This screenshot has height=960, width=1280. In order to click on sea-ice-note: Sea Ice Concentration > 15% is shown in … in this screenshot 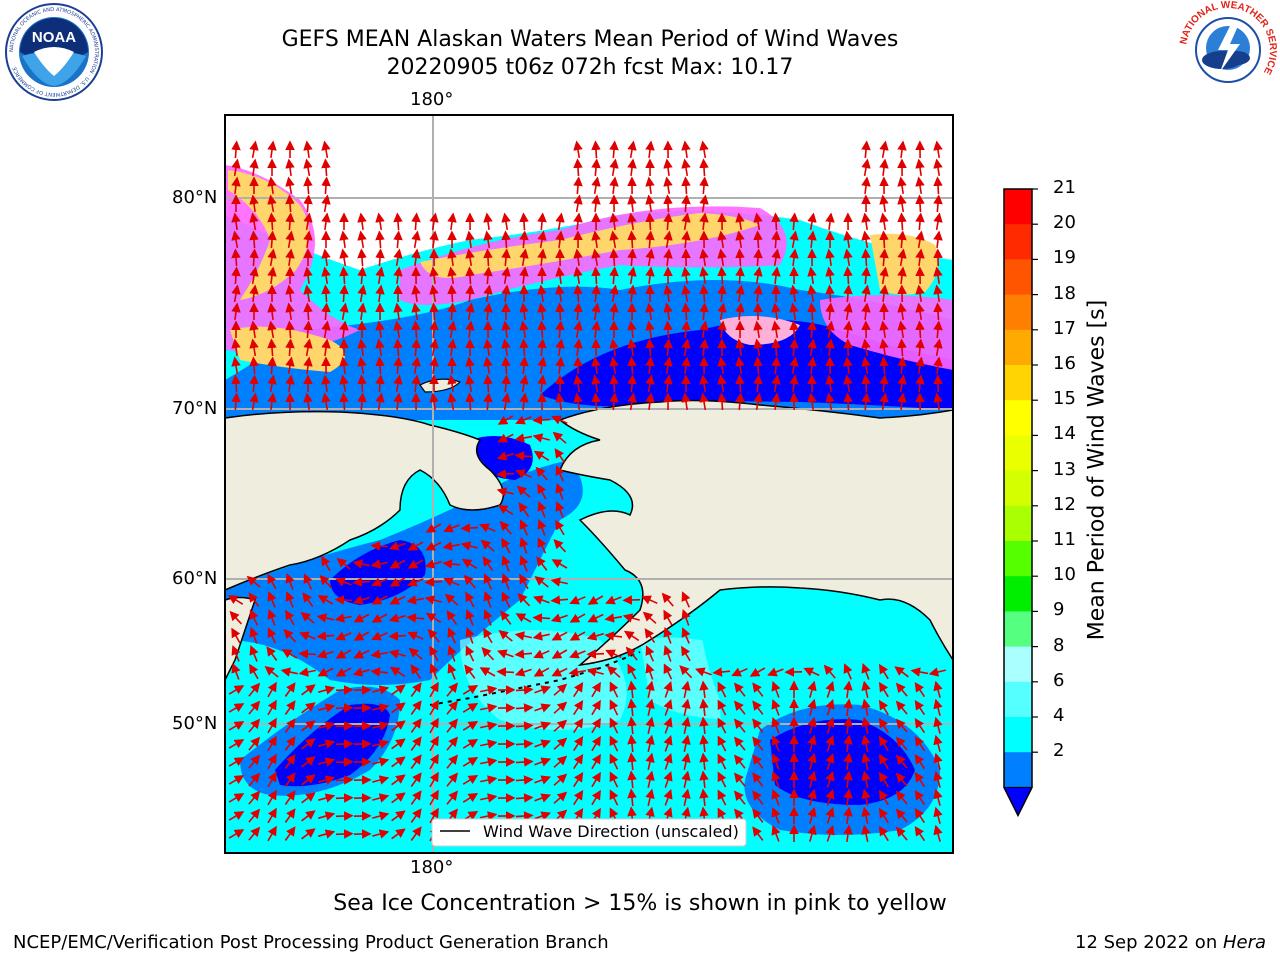, I will do `click(640, 903)`.